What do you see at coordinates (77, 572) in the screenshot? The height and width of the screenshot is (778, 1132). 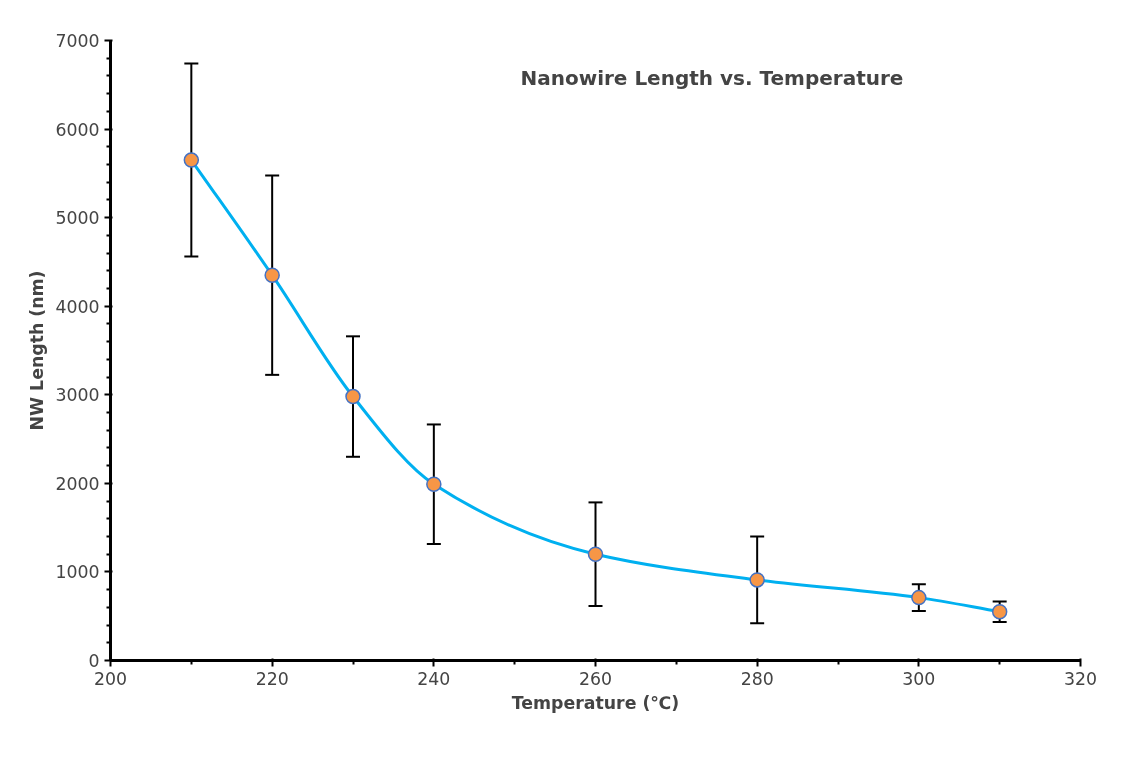 I see `y-tick-label: 1000` at bounding box center [77, 572].